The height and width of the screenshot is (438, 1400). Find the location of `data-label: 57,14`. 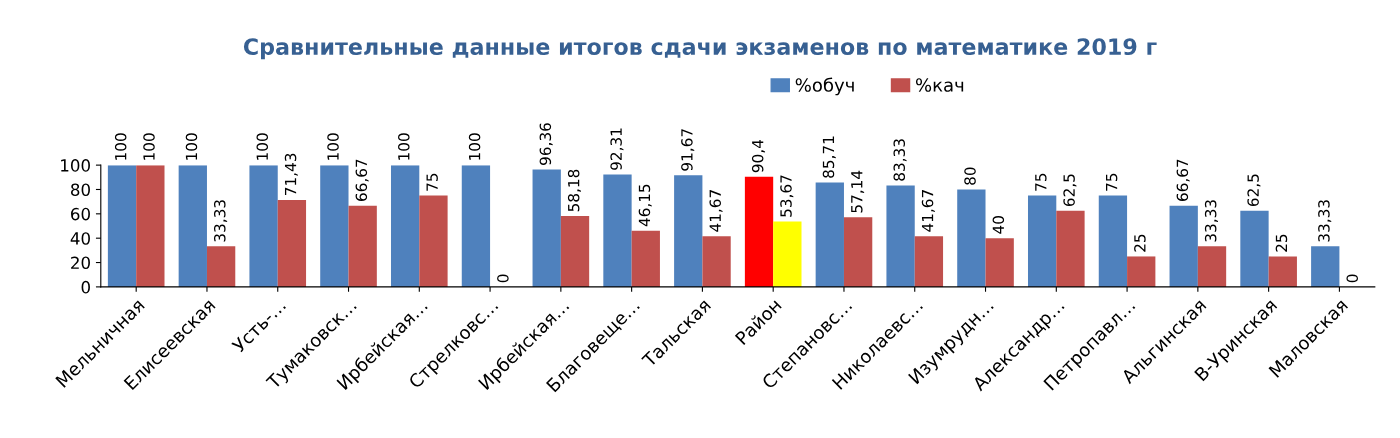

data-label: 57,14 is located at coordinates (858, 191).